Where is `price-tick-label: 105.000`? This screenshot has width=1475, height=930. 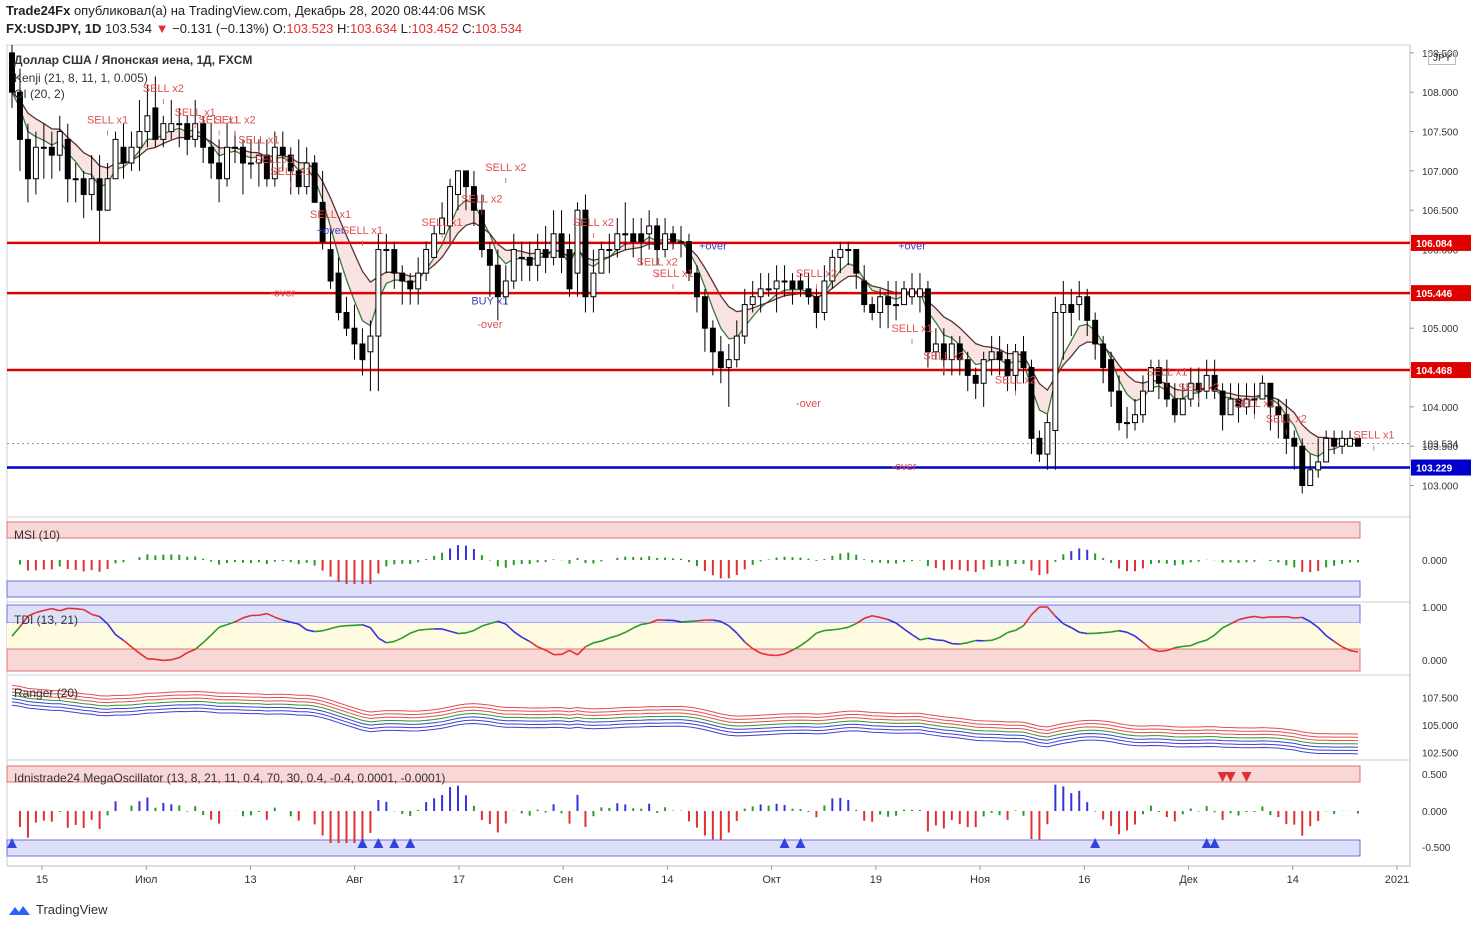
price-tick-label: 105.000 is located at coordinates (1440, 329).